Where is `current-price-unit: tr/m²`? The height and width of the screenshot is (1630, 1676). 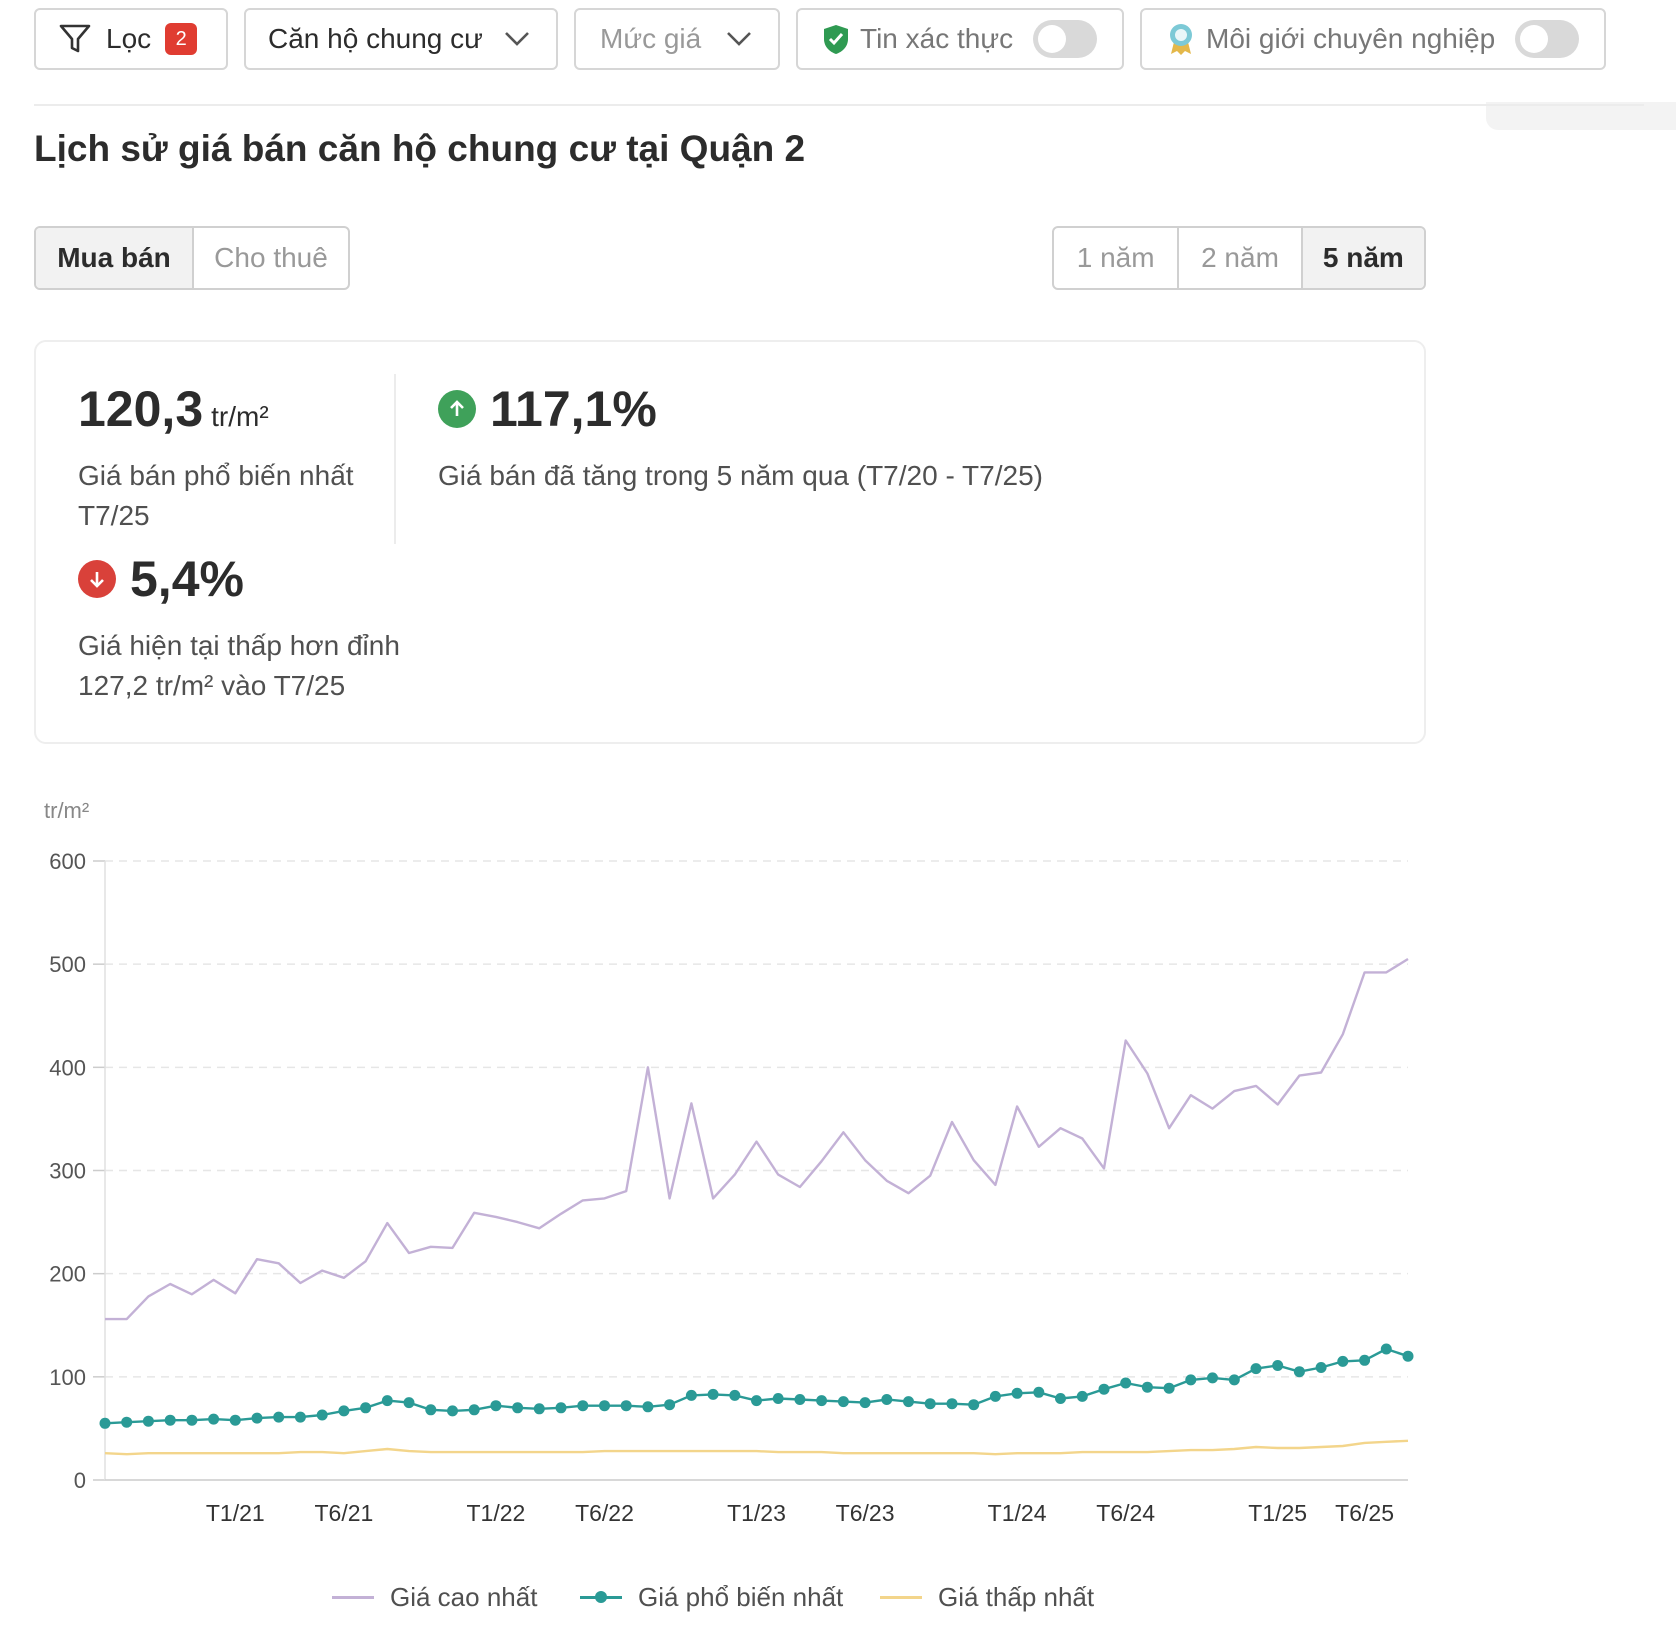
current-price-unit: tr/m² is located at coordinates (240, 416).